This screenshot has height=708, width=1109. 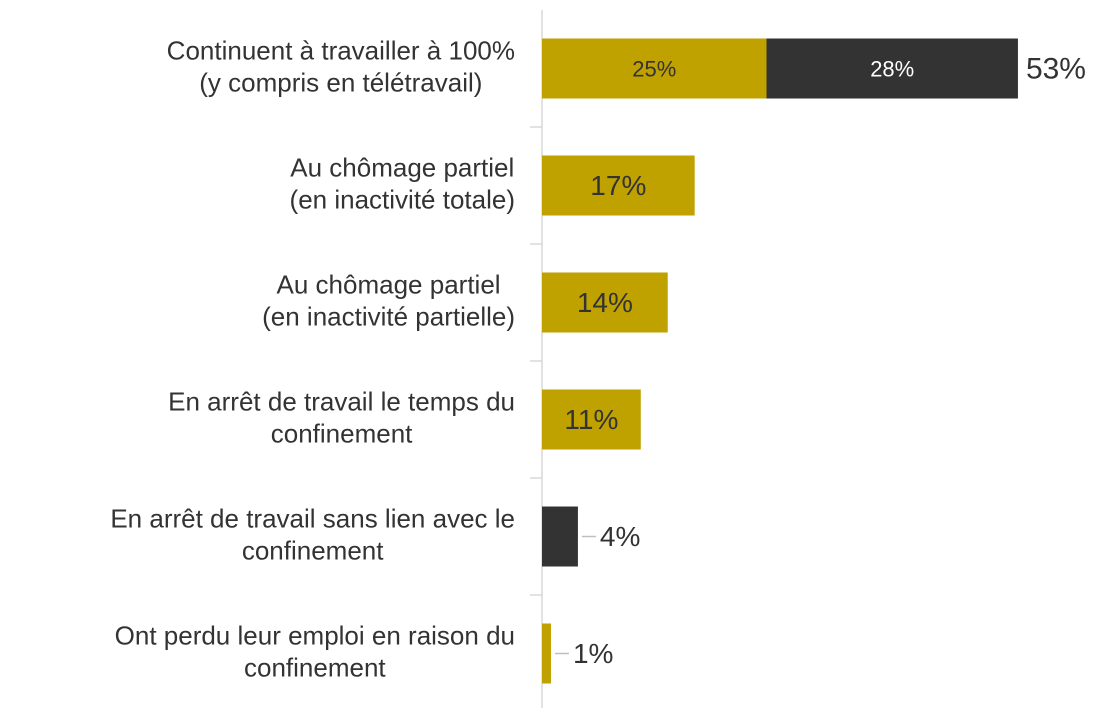 I want to click on value-label: 11%, so click(x=591, y=419).